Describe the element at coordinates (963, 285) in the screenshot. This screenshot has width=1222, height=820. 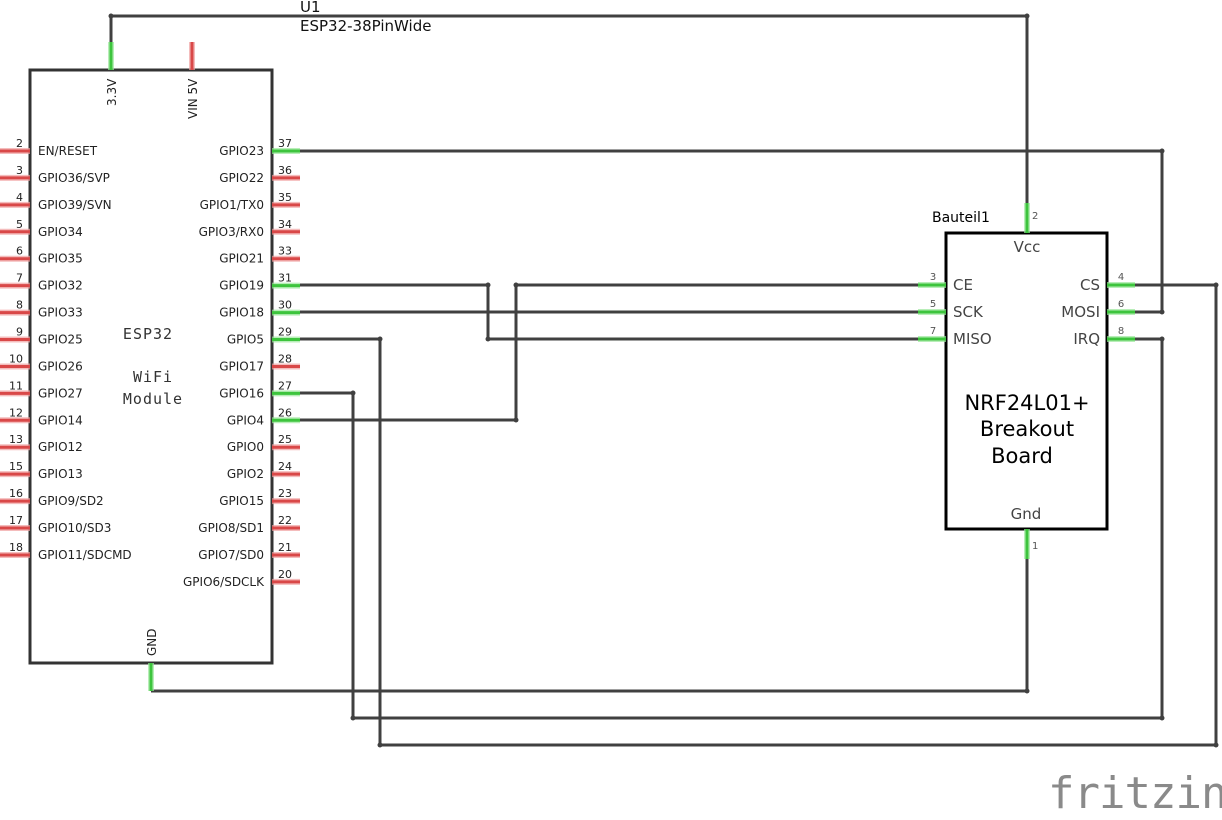
I see `pin-label: CE` at that location.